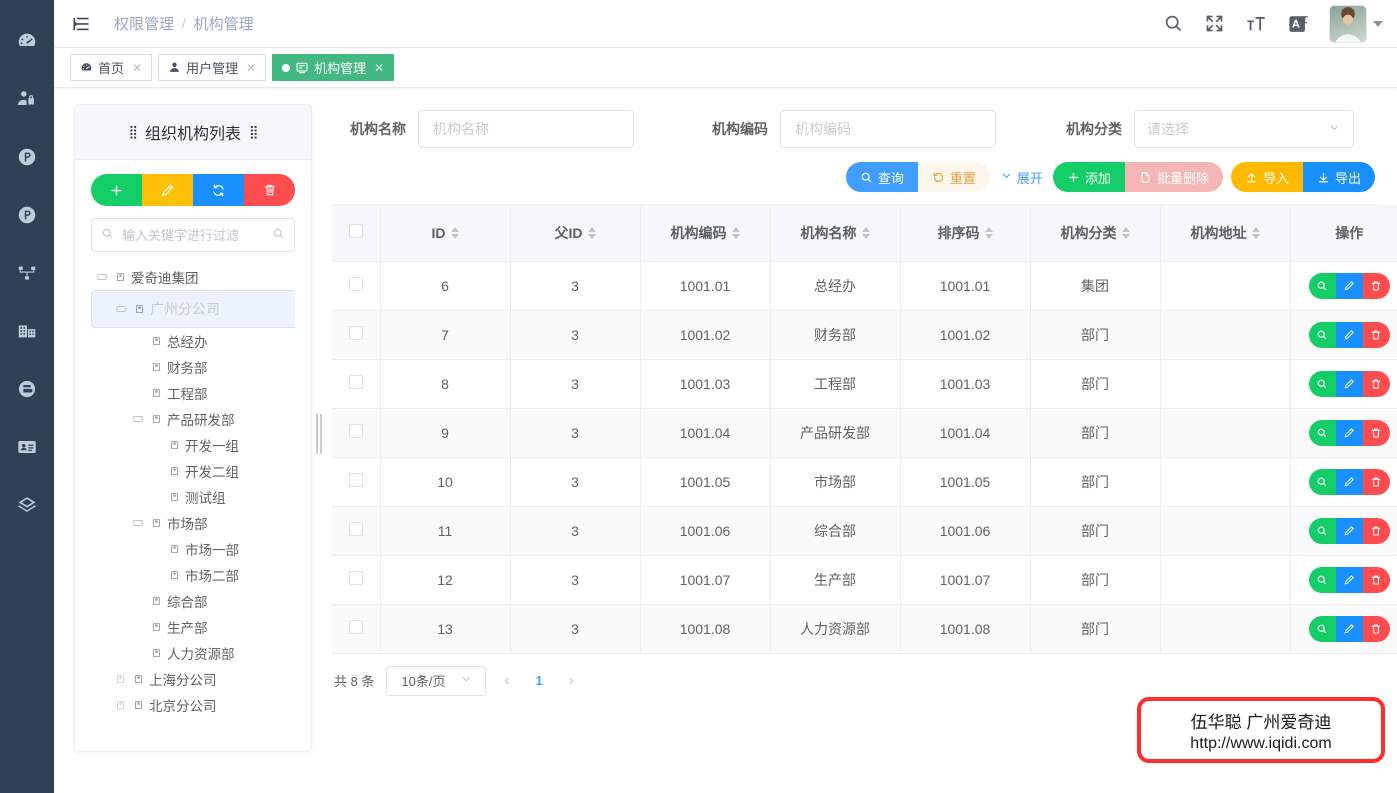 The width and height of the screenshot is (1397, 793). I want to click on search-icon, so click(1173, 23).